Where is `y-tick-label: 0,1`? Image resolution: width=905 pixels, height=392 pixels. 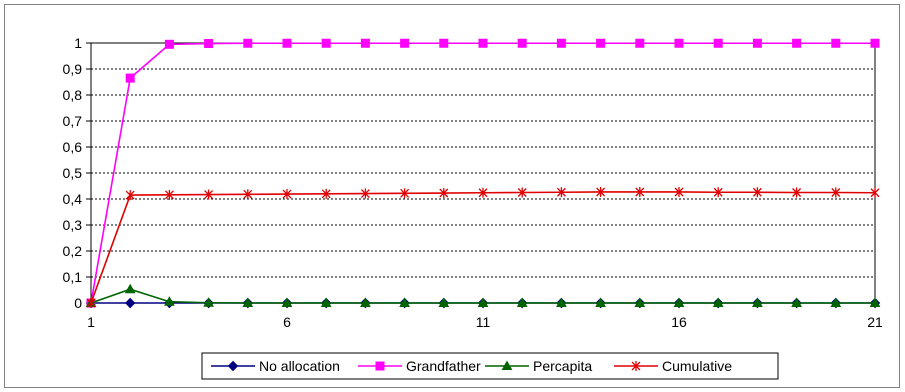
y-tick-label: 0,1 is located at coordinates (73, 277).